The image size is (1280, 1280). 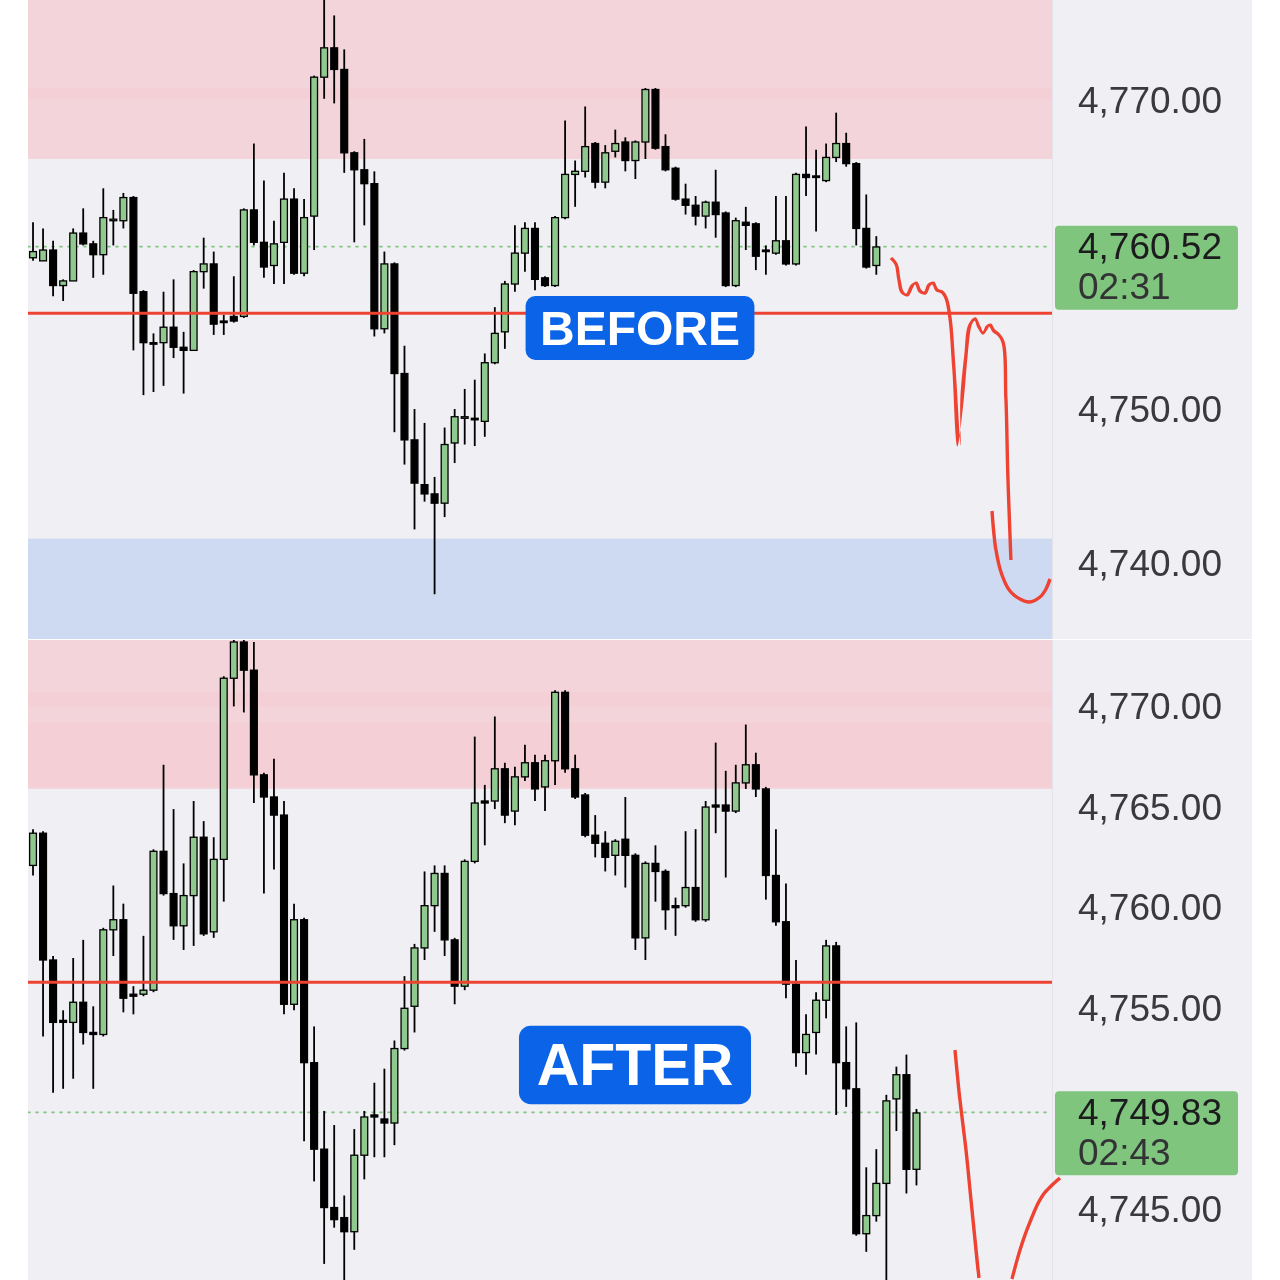 What do you see at coordinates (1150, 1132) in the screenshot?
I see `ref-line-label: 4,749.83 02:43` at bounding box center [1150, 1132].